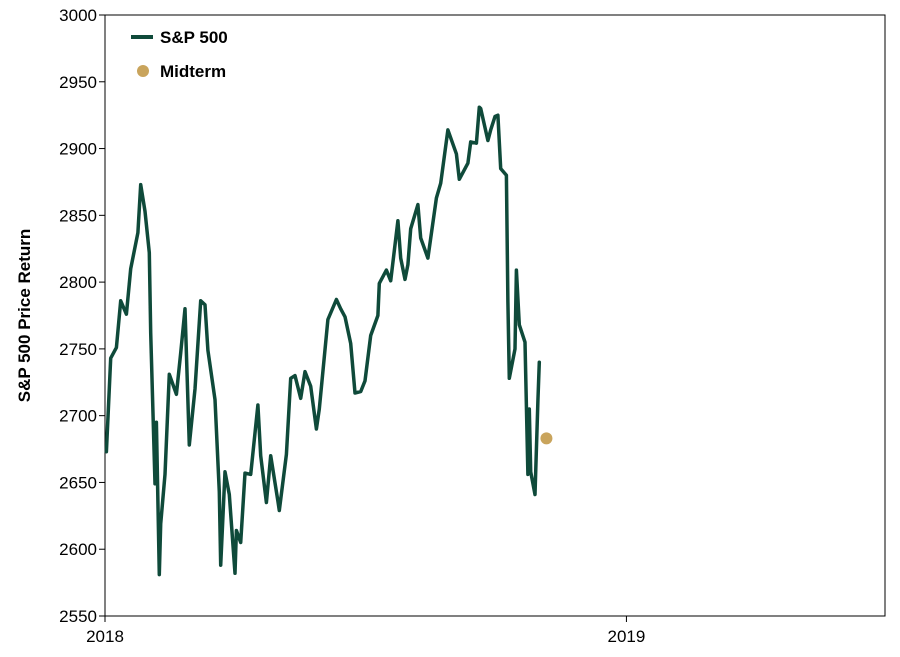  I want to click on y-tick-label: 2900, so click(78, 149).